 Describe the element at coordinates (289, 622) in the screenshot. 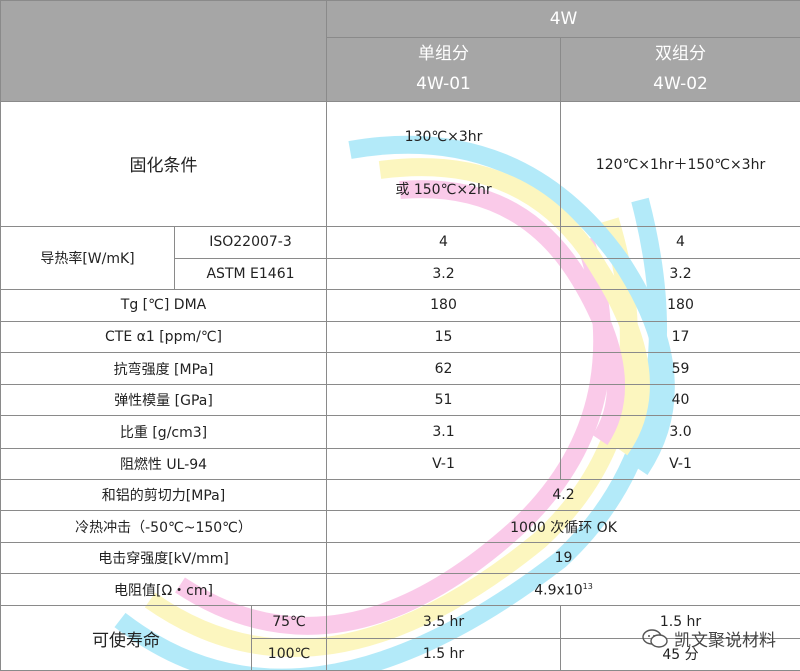

I see `life-temp: 75℃` at that location.